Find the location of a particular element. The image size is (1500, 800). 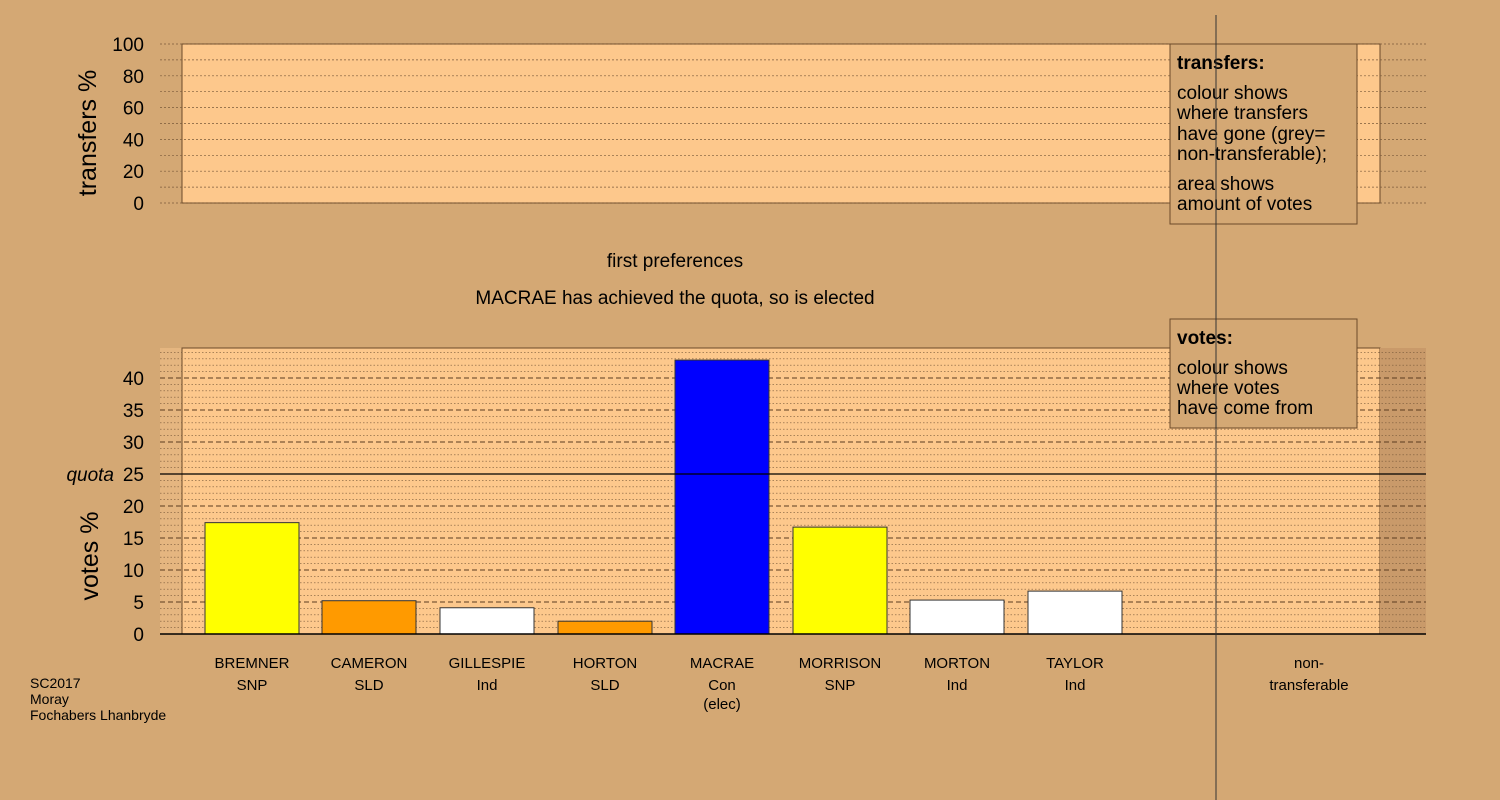

legend-votes-title: votes: is located at coordinates (1205, 338).